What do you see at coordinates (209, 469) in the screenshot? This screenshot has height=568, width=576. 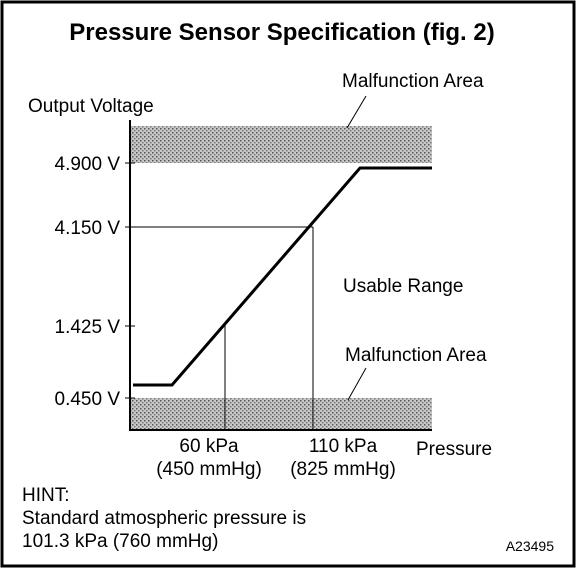 I see `x-tick-label: (450 mmHg)` at bounding box center [209, 469].